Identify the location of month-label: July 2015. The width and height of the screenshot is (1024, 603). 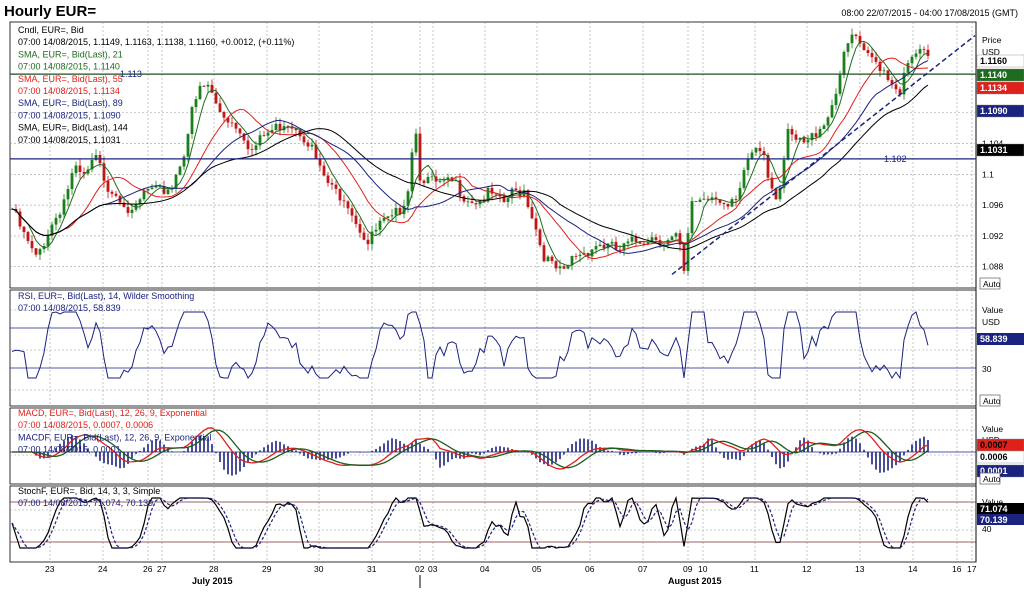
(212, 581).